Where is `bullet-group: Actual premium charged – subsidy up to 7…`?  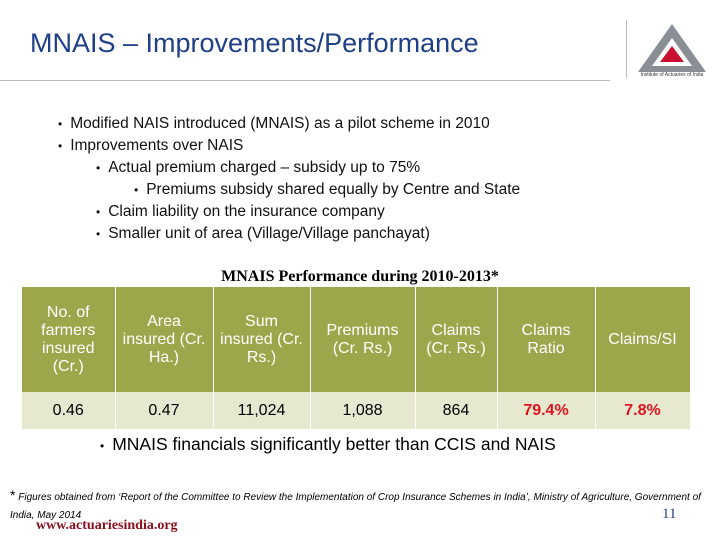 bullet-group: Actual premium charged – subsidy up to 7… is located at coordinates (289, 201).